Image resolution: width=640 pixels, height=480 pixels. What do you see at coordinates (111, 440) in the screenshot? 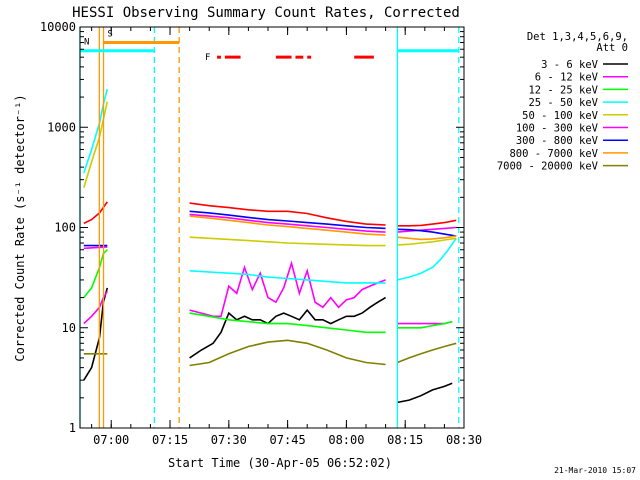
I see `x-tick-label-1: 07:00` at bounding box center [111, 440].